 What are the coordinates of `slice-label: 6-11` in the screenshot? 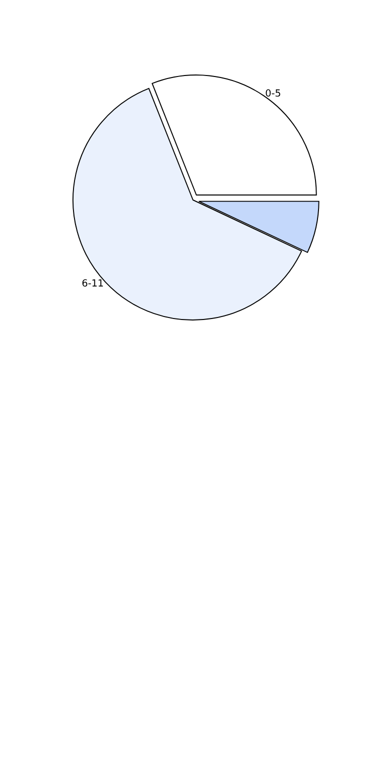 It's located at (92, 283).